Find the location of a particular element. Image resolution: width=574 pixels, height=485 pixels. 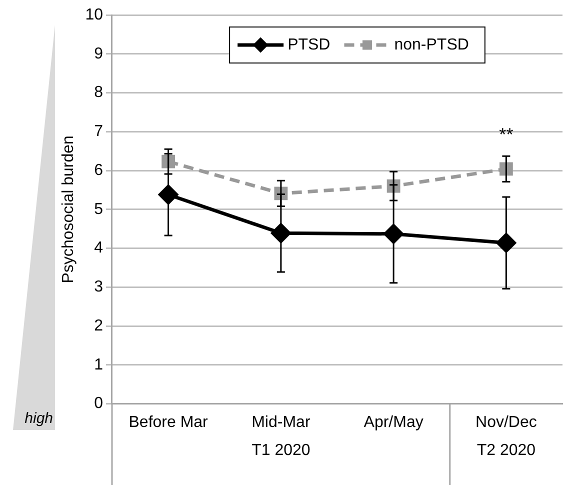

y-tick-label: 3 is located at coordinates (99, 287).